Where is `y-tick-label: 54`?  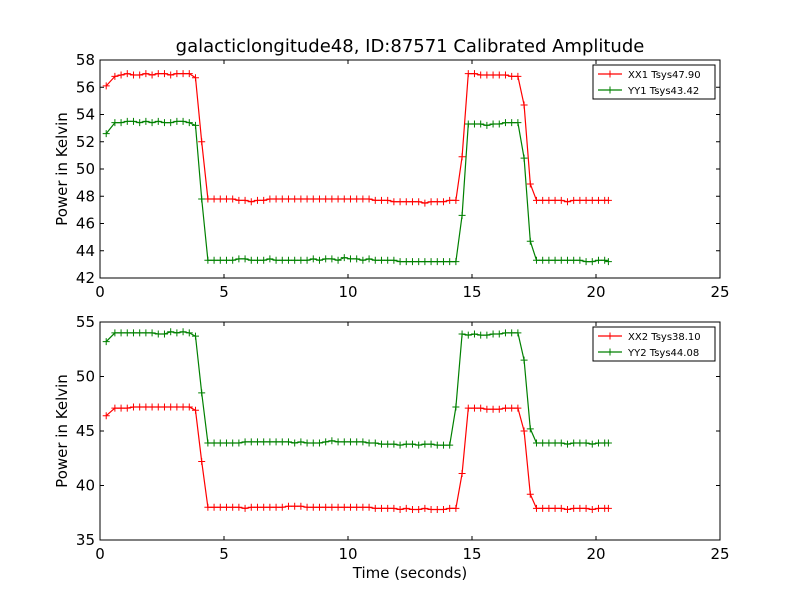
y-tick-label: 54 is located at coordinates (85, 115).